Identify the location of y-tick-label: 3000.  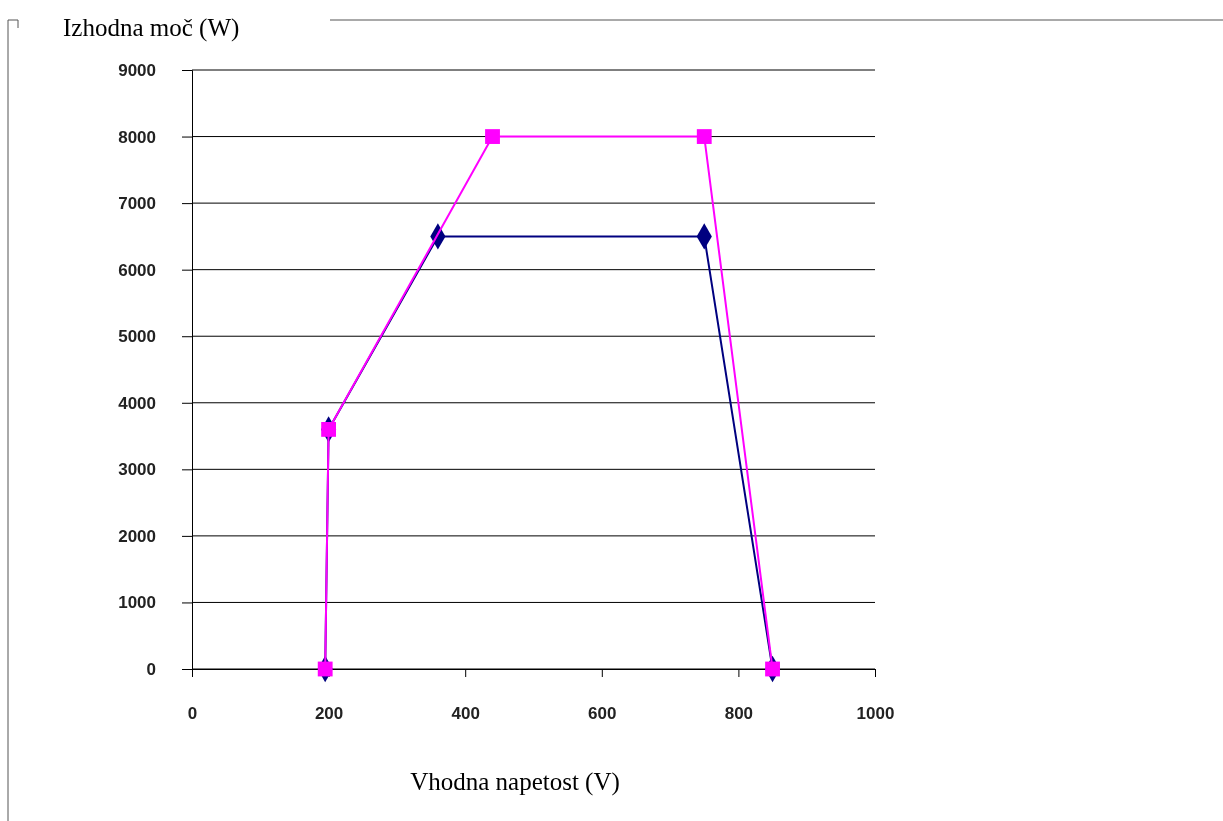
(137, 470).